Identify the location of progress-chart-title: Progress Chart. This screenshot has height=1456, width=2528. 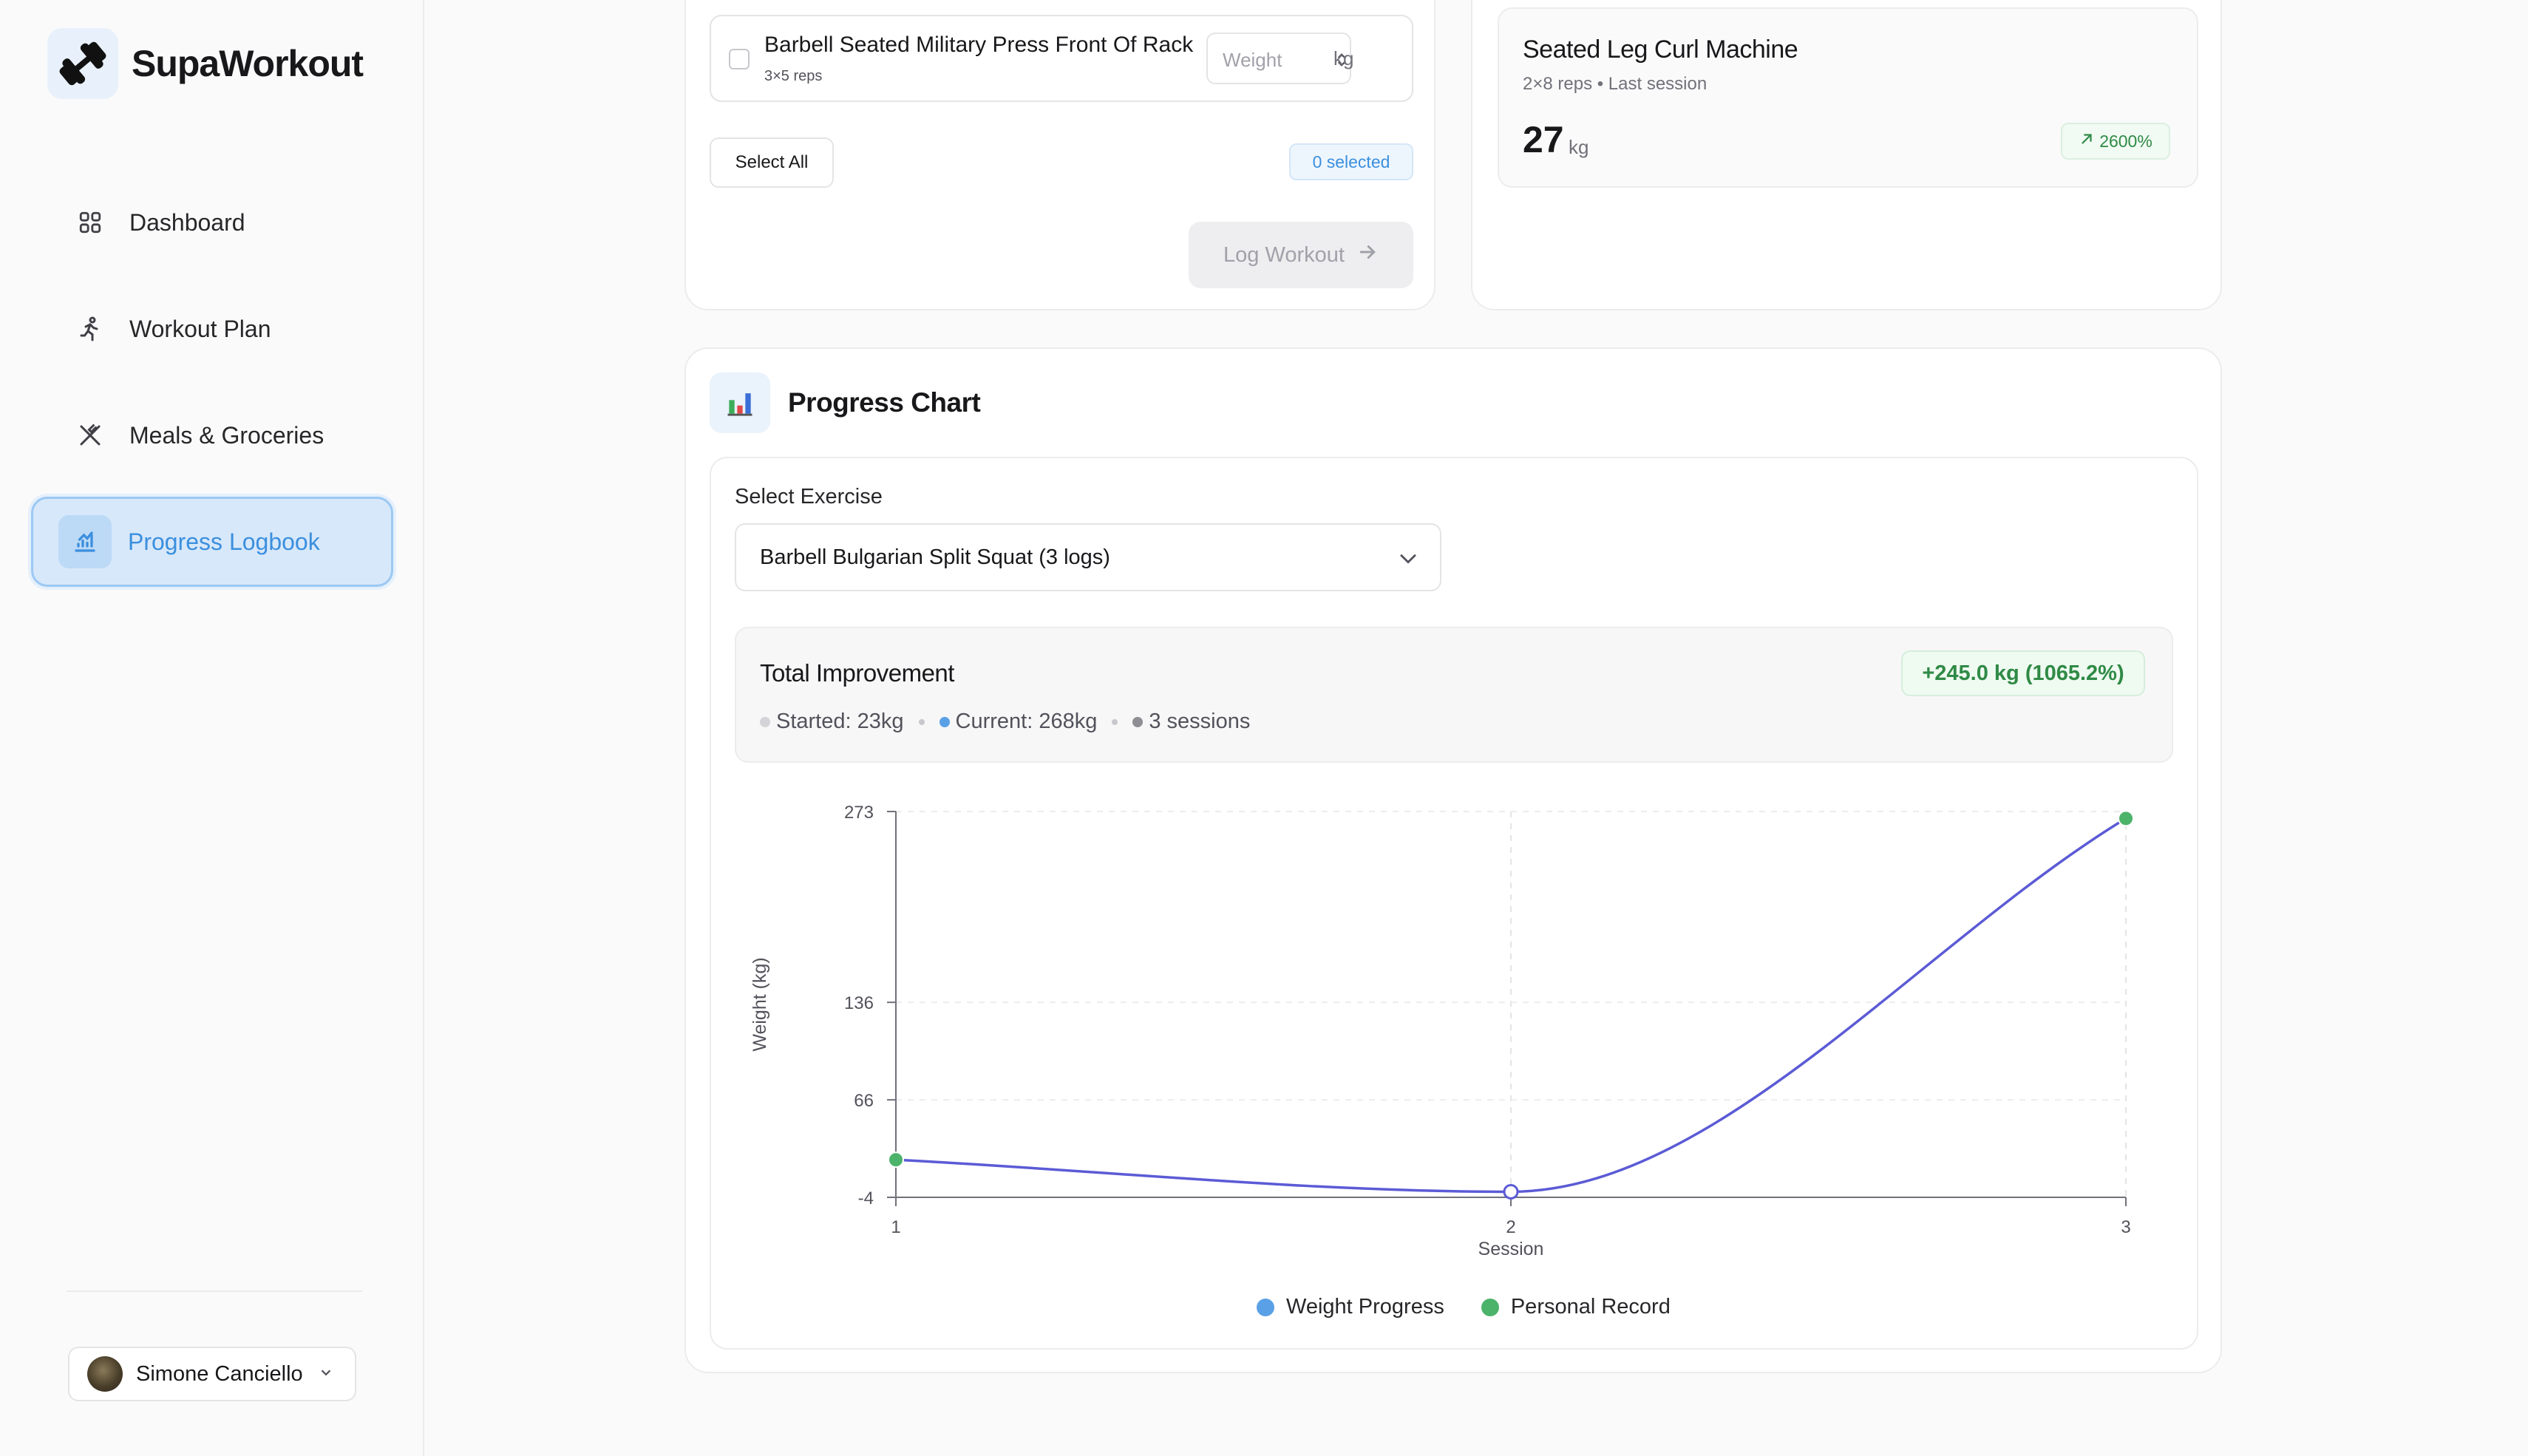
(885, 402).